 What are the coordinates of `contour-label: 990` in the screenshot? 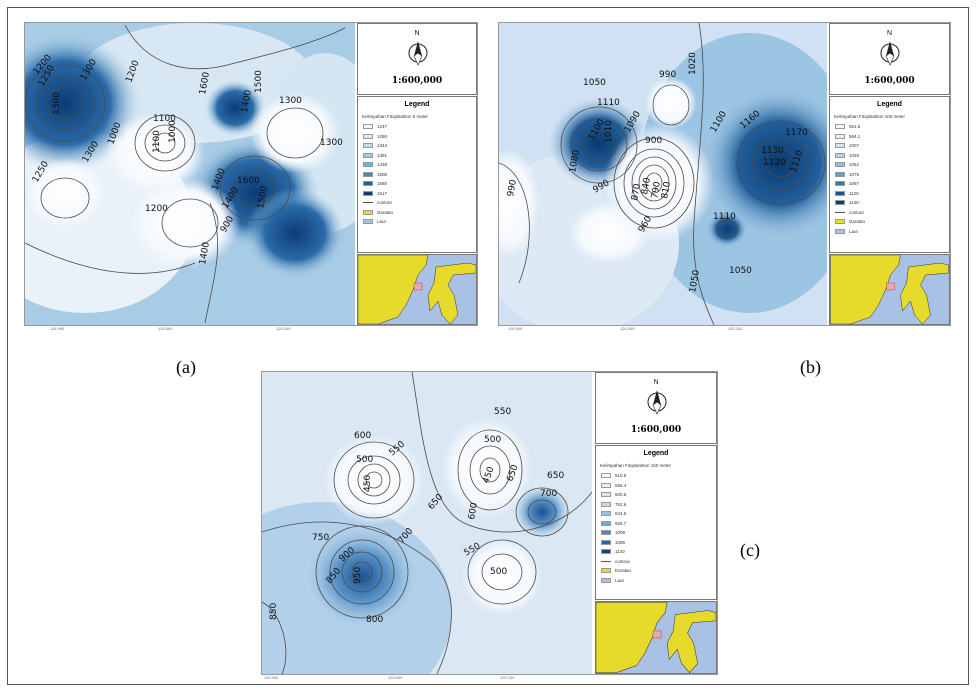 It's located at (667, 75).